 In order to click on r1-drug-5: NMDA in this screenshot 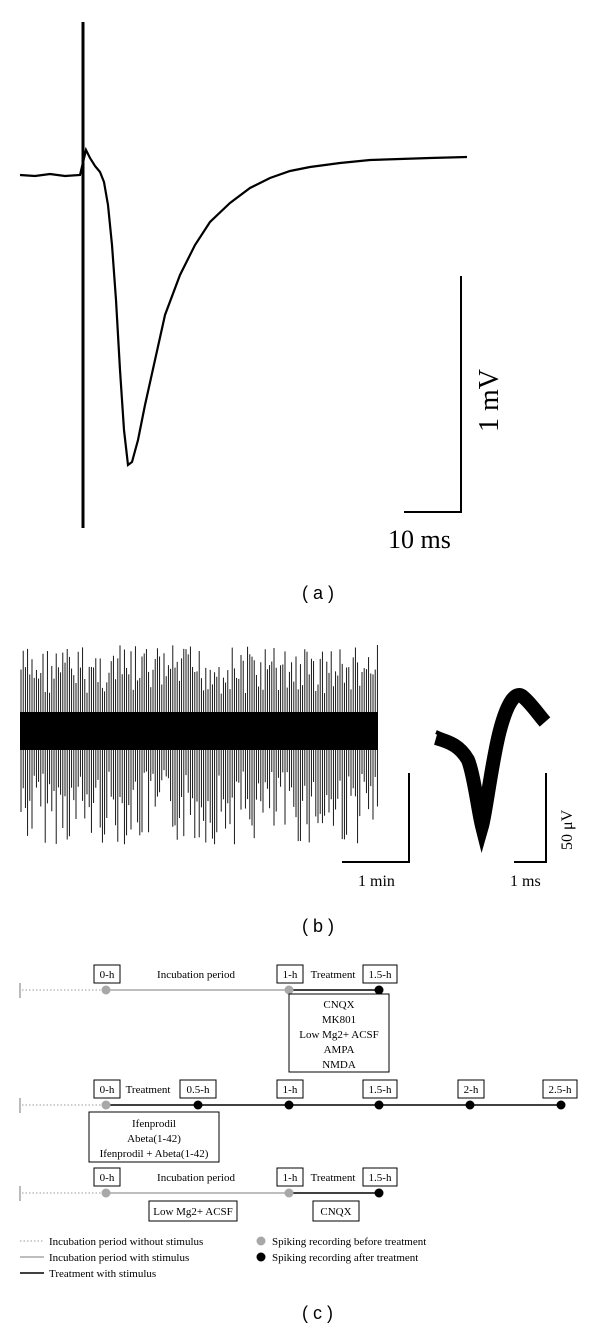, I will do `click(339, 1065)`.